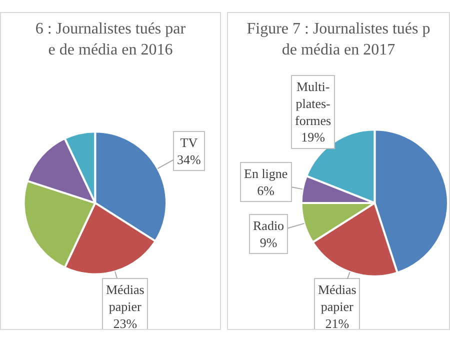 This screenshot has width=450, height=341. What do you see at coordinates (266, 173) in the screenshot?
I see `slice-label: En ligne` at bounding box center [266, 173].